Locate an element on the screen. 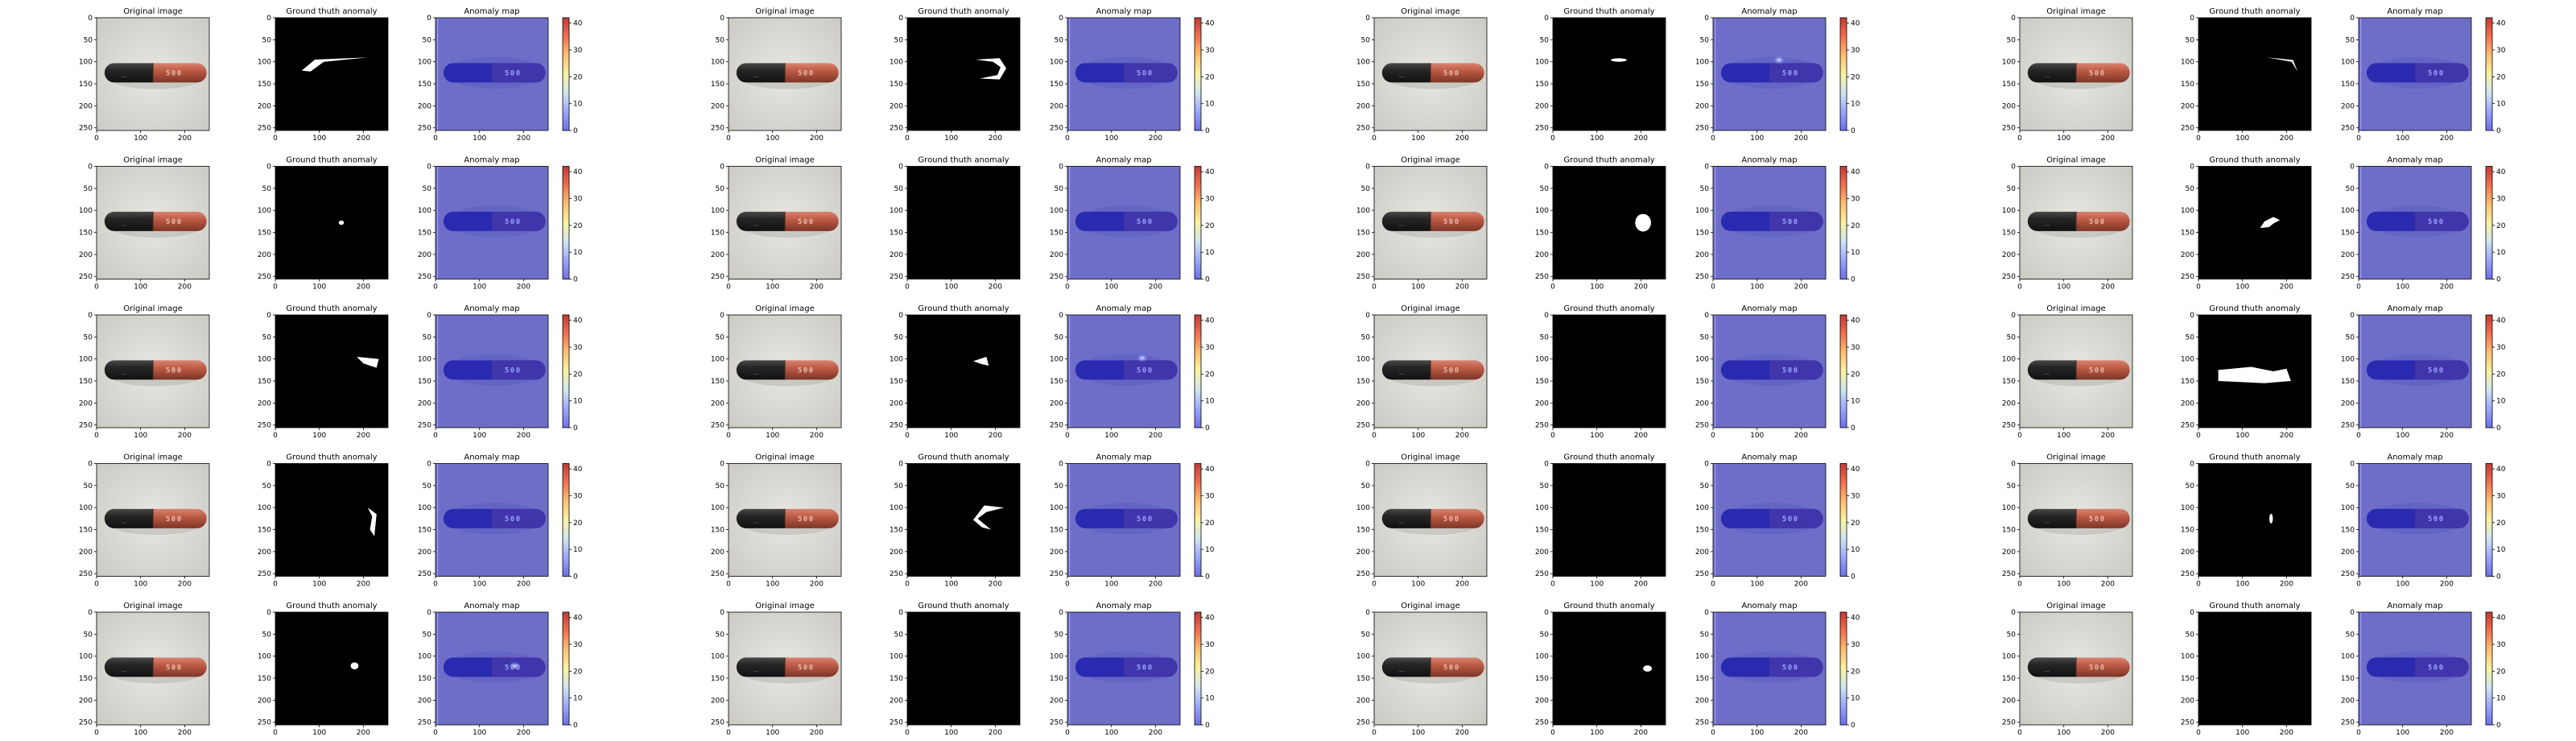  colorbar is located at coordinates (1844, 520).